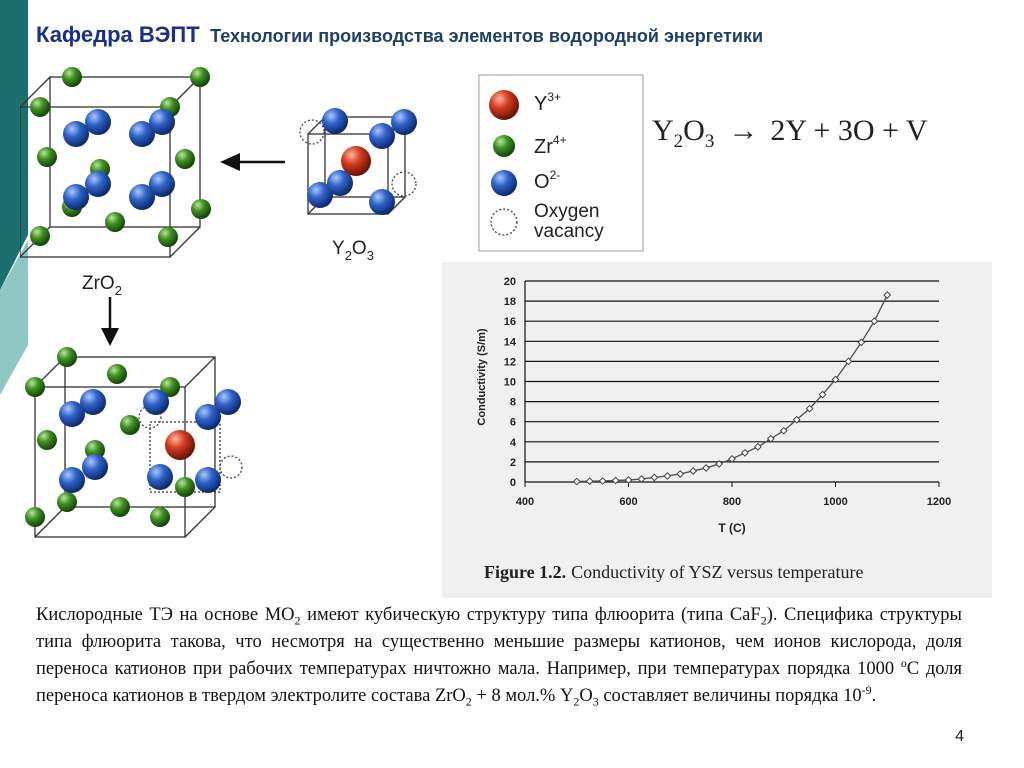 Image resolution: width=1024 pixels, height=768 pixels. I want to click on oxygen-ion-icon, so click(504, 183).